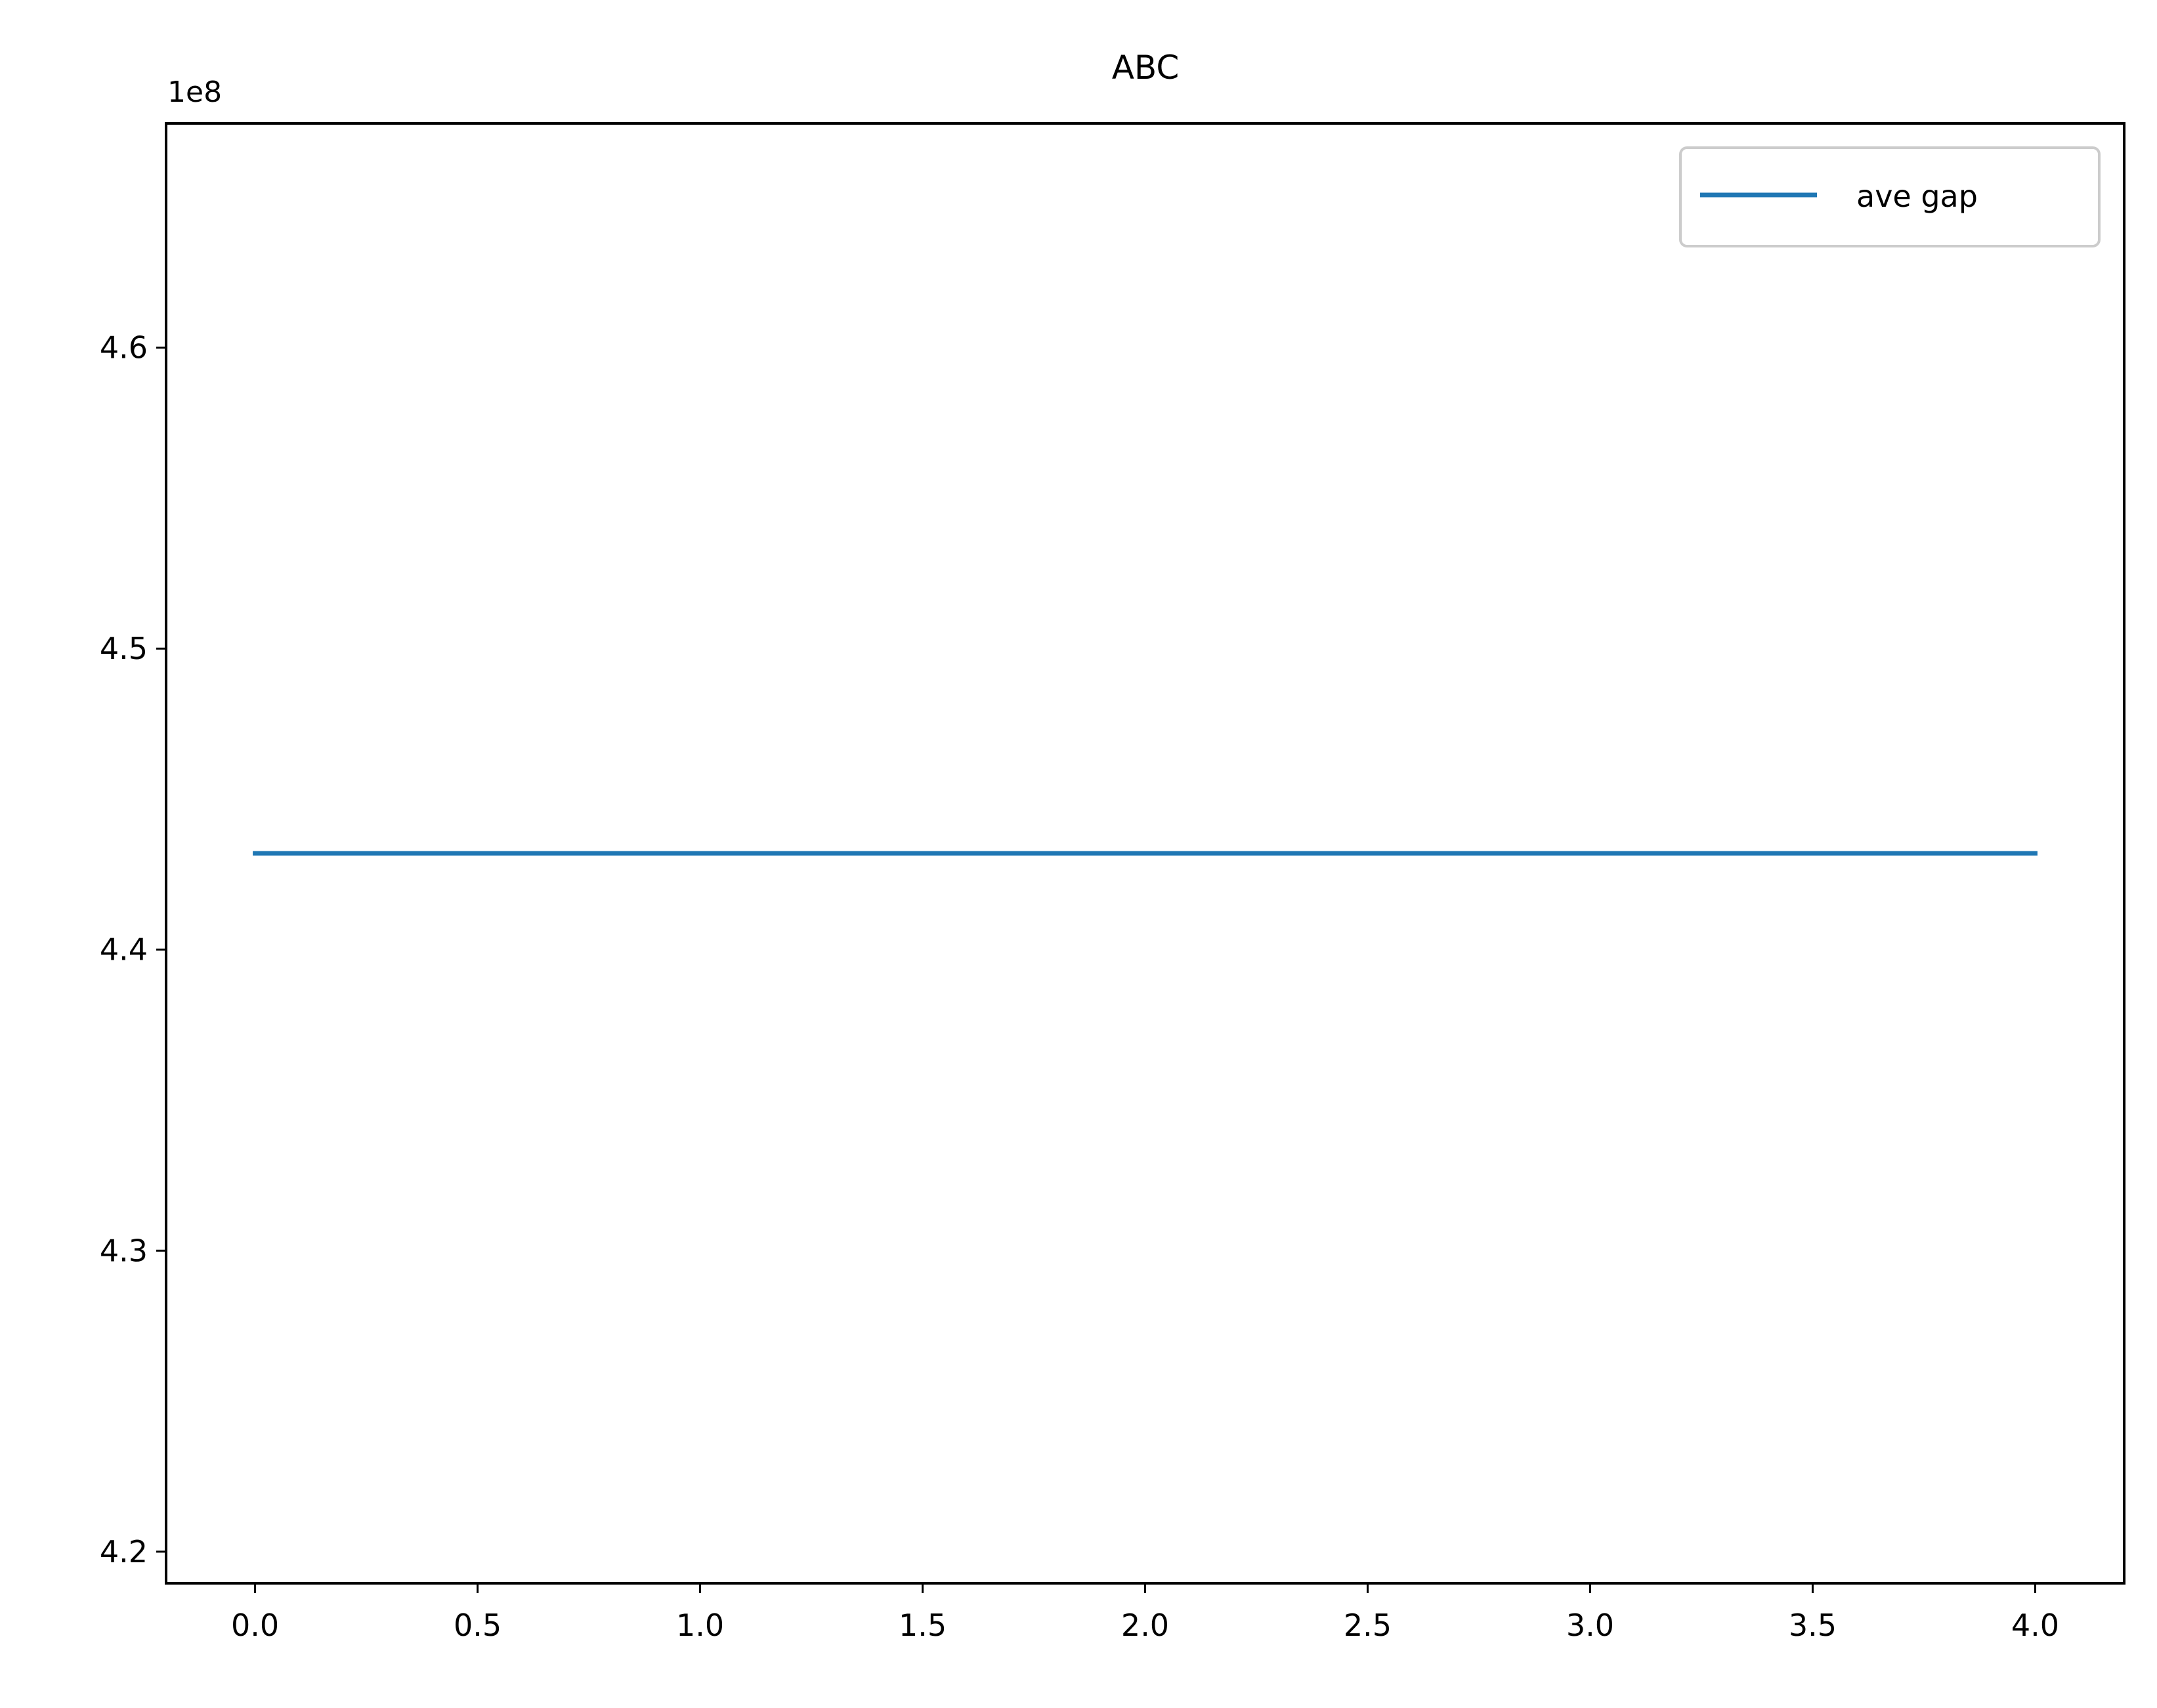 This screenshot has width=2157, height=1708. I want to click on x-axis: 0.0 0.5 1.0 1.5 2.0 2.5 3.0 3.5 4.0, so click(1145, 1613).